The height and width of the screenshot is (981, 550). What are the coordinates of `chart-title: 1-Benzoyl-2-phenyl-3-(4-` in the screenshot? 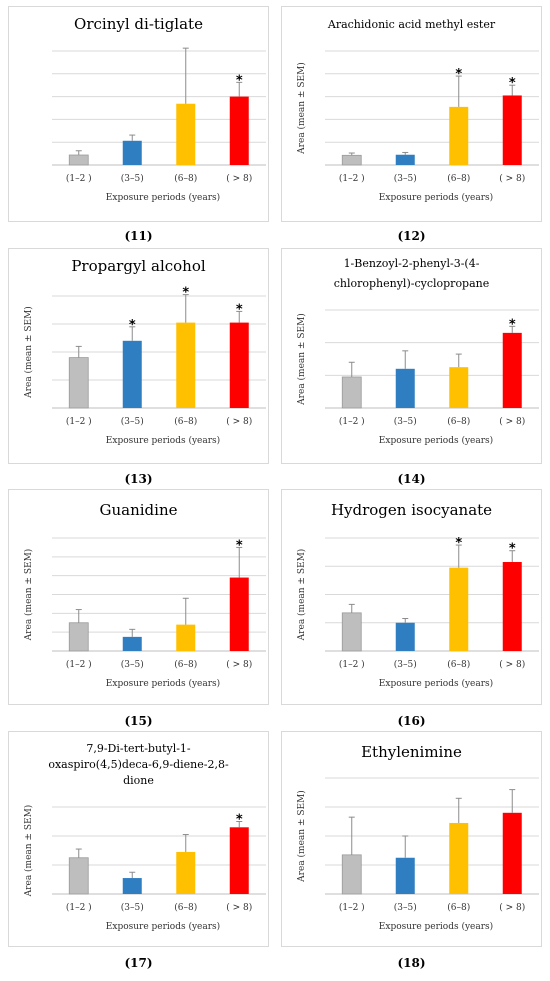 It's located at (412, 263).